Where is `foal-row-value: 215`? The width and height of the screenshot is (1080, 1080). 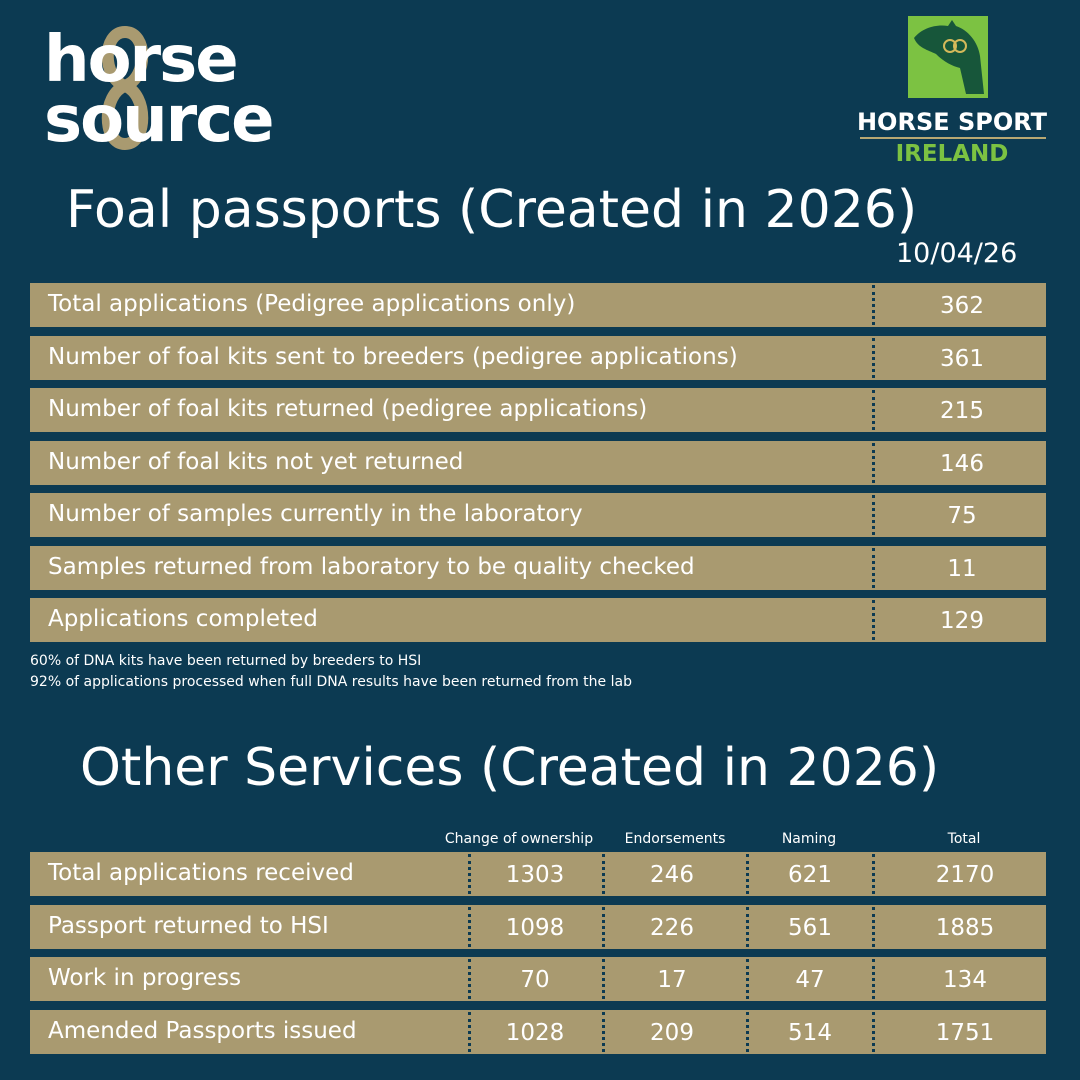 foal-row-value: 215 is located at coordinates (962, 411).